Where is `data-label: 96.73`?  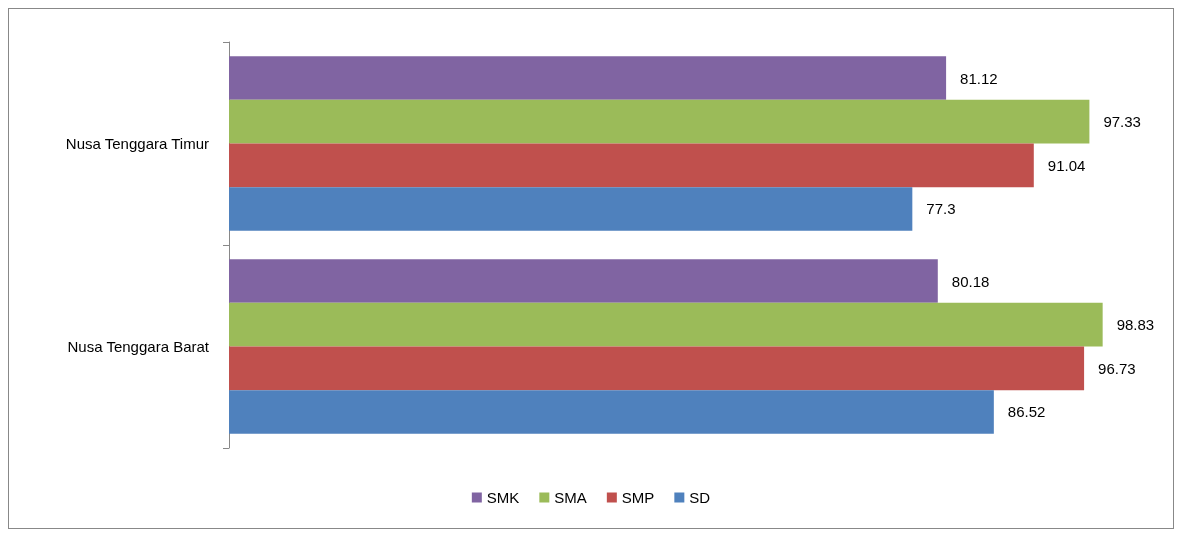 data-label: 96.73 is located at coordinates (1117, 368).